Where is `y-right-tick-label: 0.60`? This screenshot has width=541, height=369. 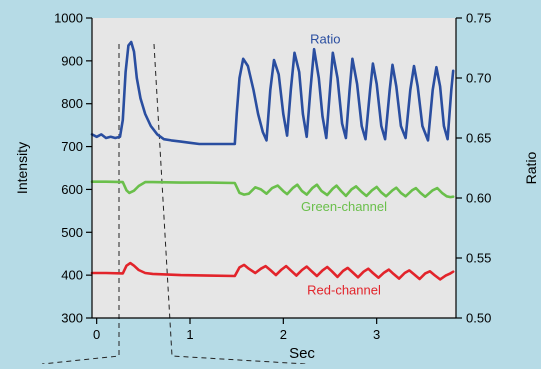
y-right-tick-label: 0.60 is located at coordinates (478, 198).